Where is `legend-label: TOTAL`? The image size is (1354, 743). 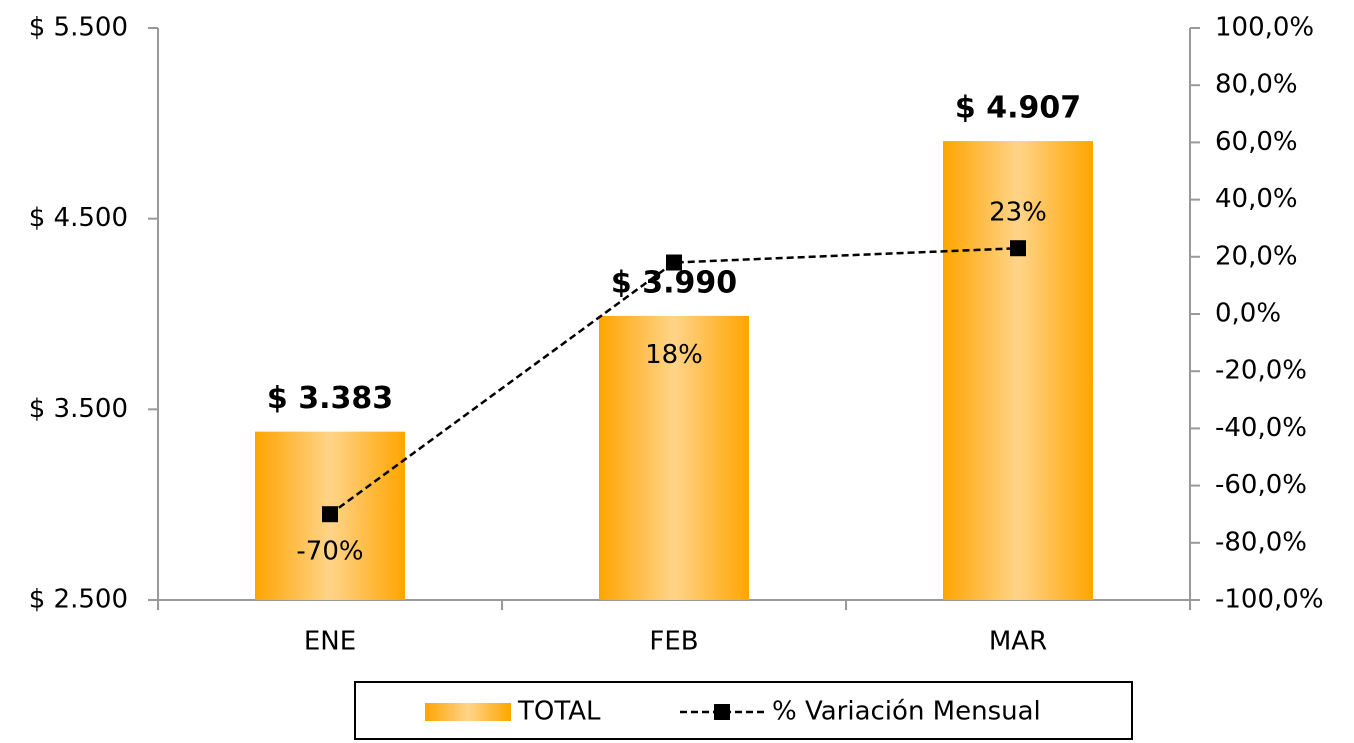 legend-label: TOTAL is located at coordinates (559, 712).